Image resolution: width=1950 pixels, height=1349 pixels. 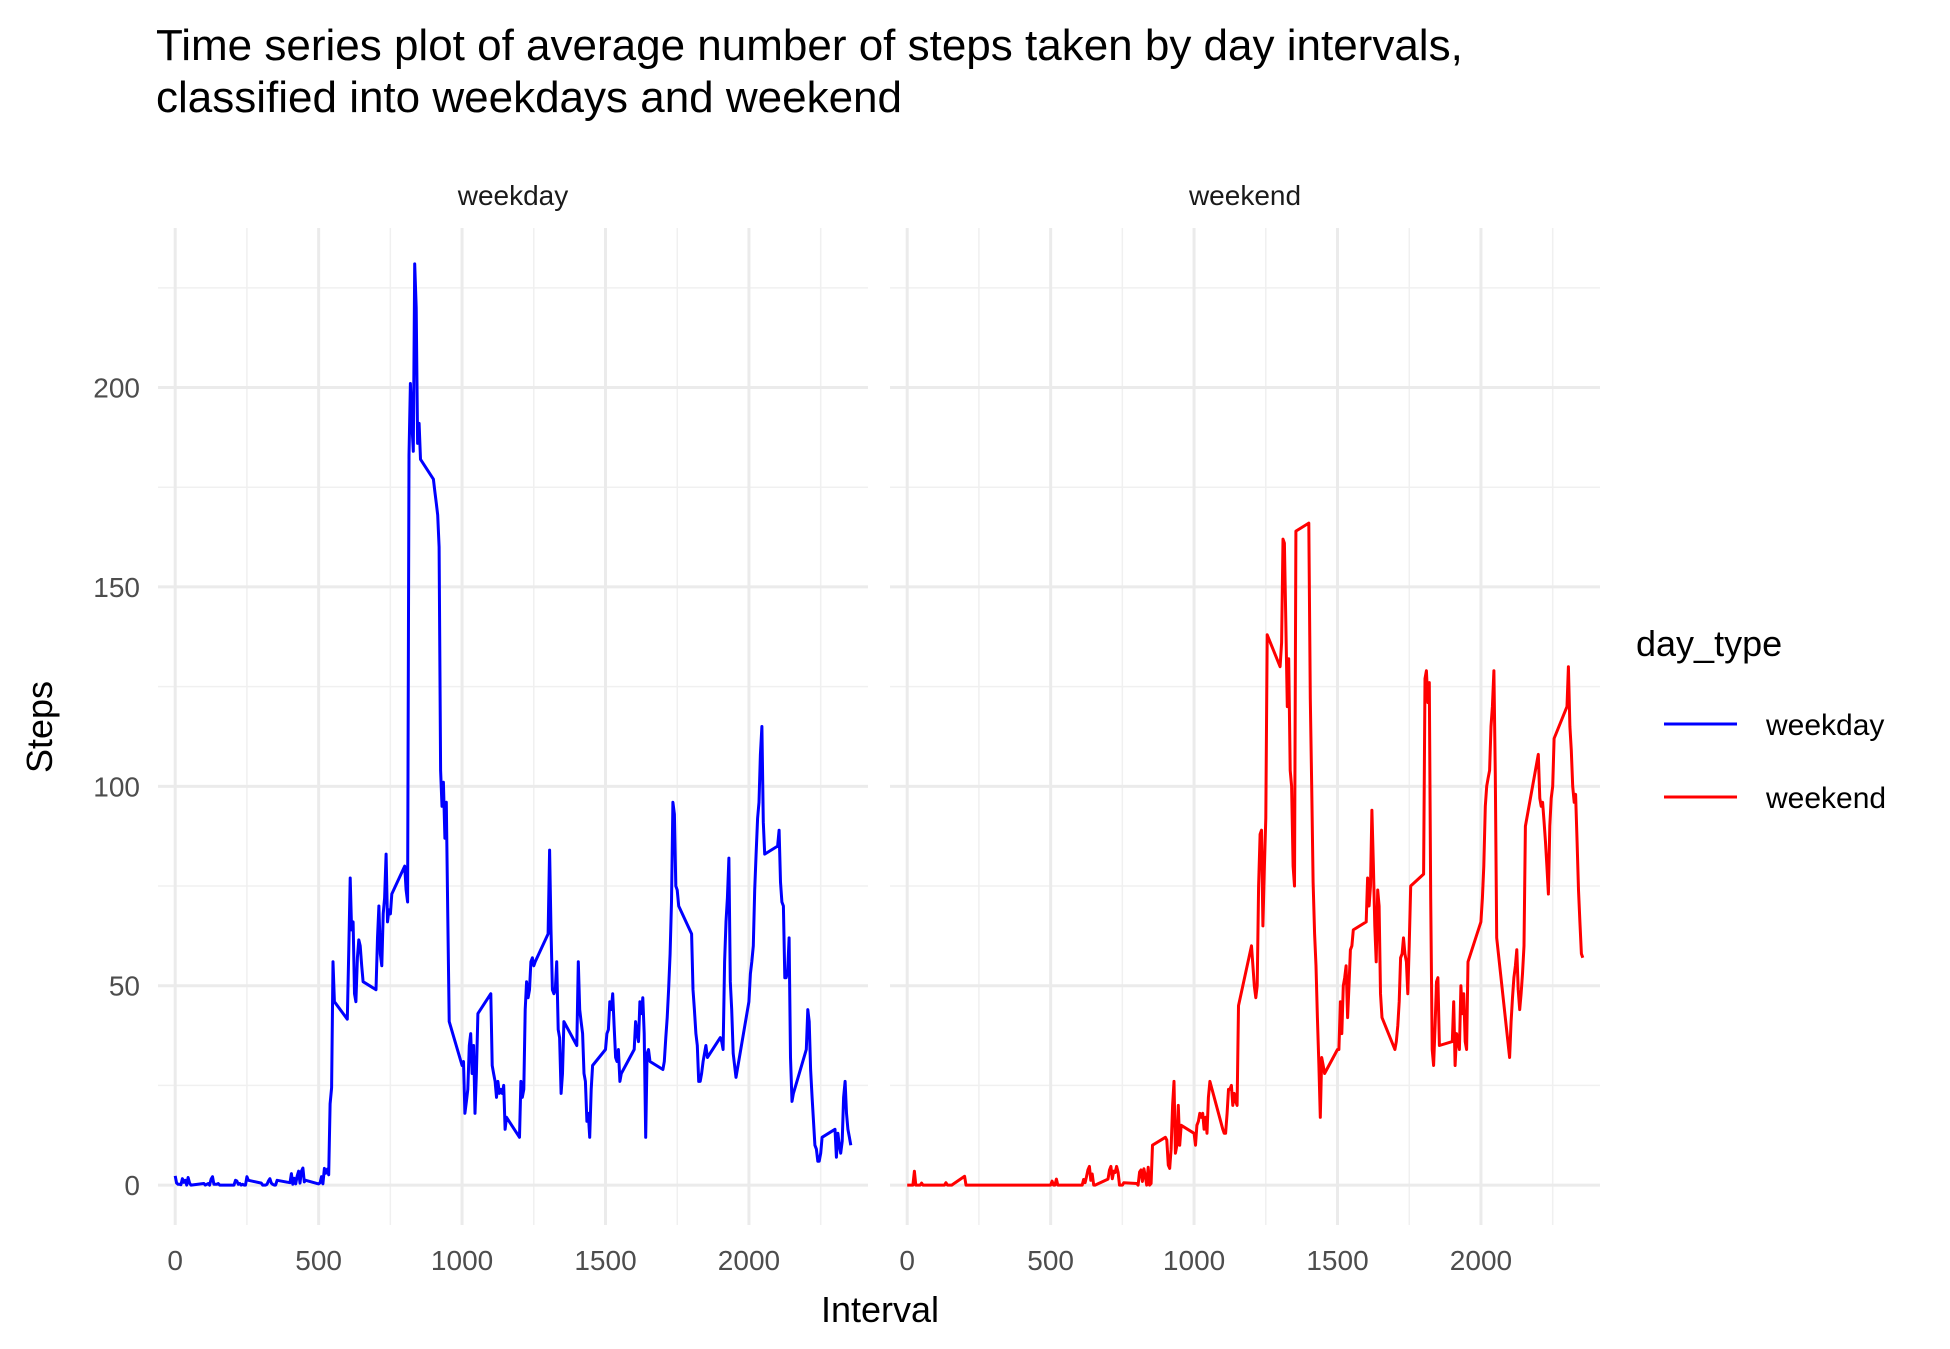 I want to click on y-tick-label: 50, so click(x=124, y=986).